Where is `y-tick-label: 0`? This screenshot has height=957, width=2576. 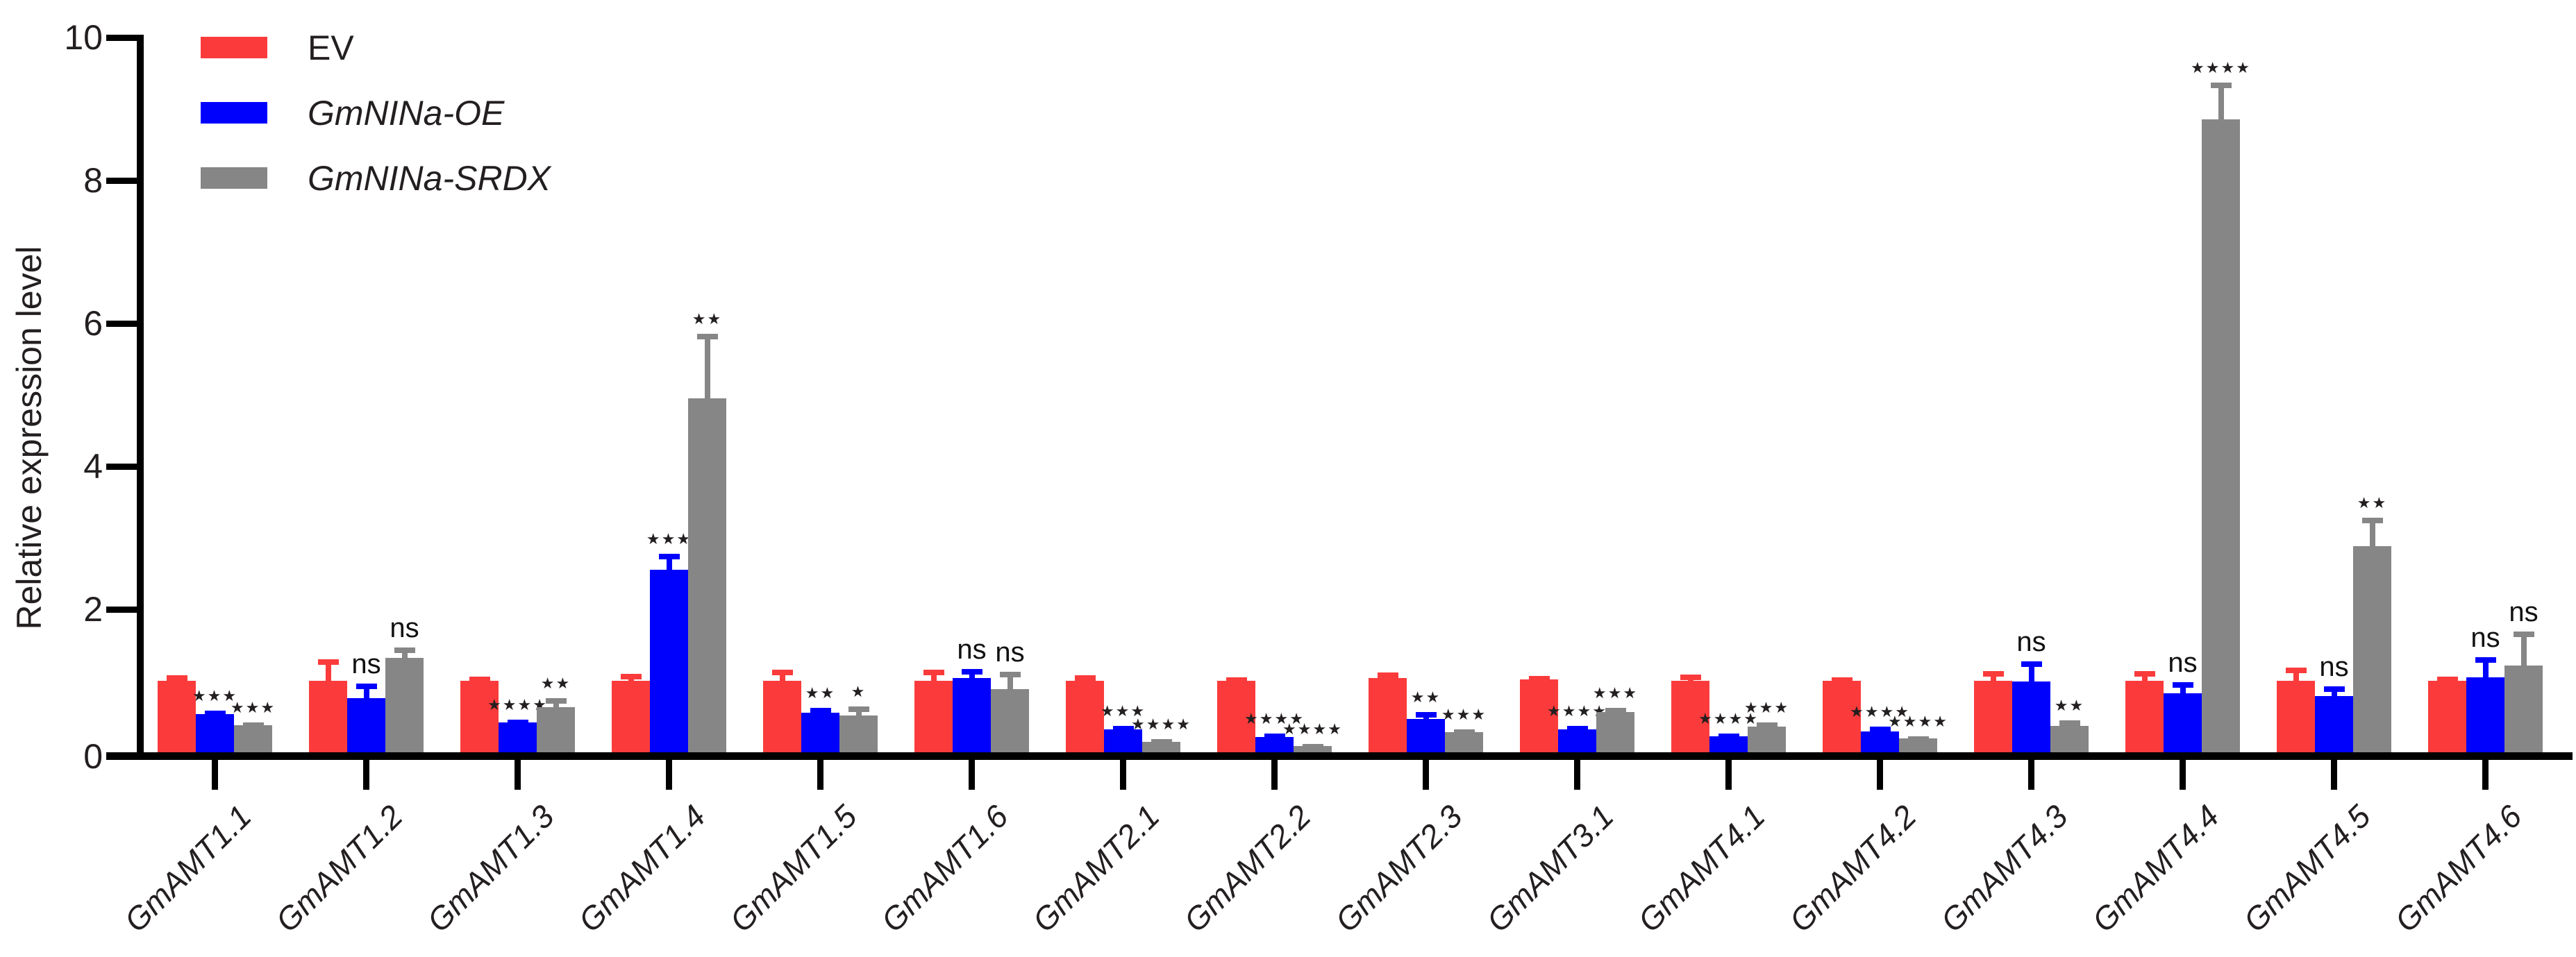 y-tick-label: 0 is located at coordinates (93, 756).